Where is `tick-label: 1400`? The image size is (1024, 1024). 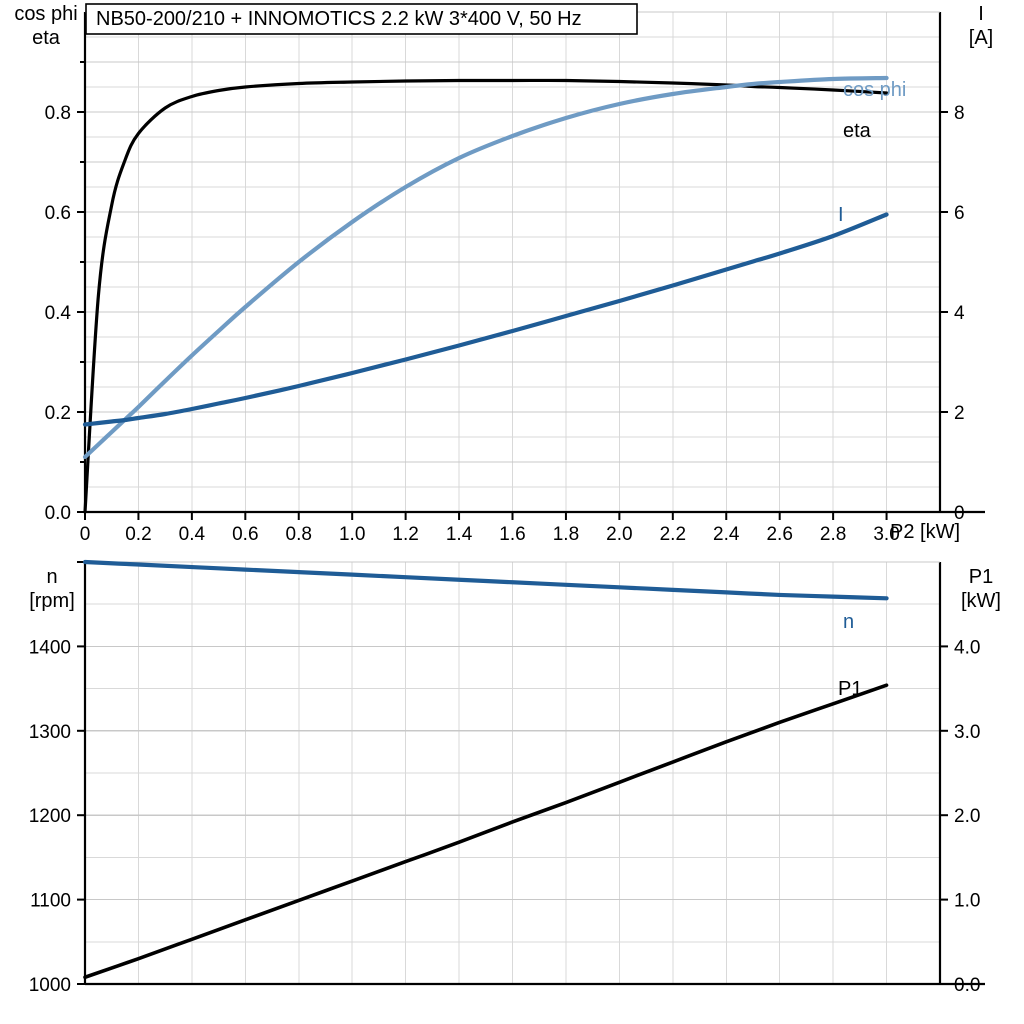
tick-label: 1400 is located at coordinates (50, 647).